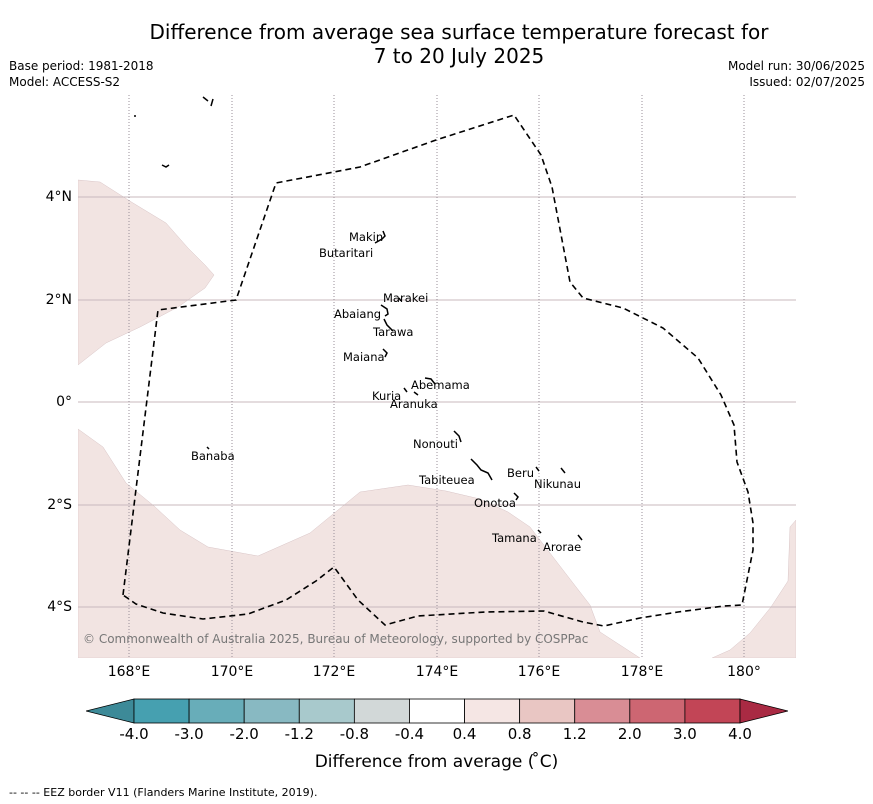 The width and height of the screenshot is (873, 804). What do you see at coordinates (388, 325) in the screenshot?
I see `island-shape-tarawa` at bounding box center [388, 325].